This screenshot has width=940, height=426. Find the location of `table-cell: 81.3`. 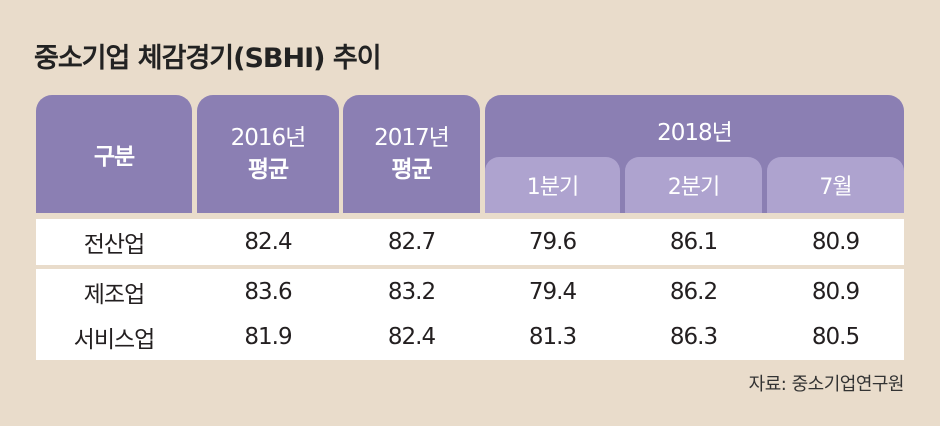

table-cell: 81.3 is located at coordinates (552, 337).